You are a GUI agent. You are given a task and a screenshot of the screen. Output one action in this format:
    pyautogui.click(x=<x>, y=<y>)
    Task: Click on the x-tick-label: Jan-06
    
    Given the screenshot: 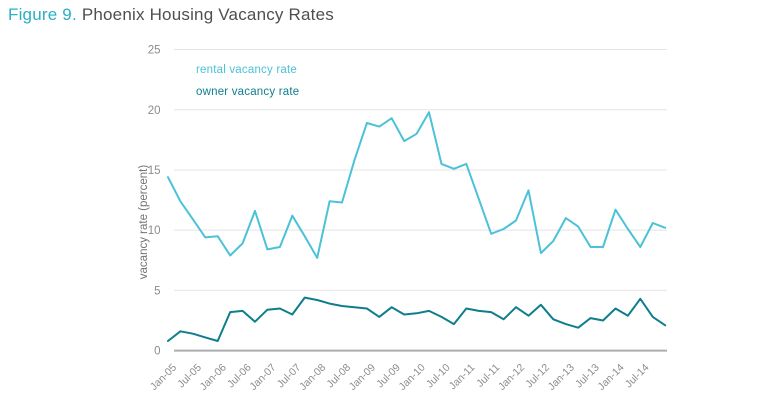 What is the action you would take?
    pyautogui.click(x=213, y=377)
    